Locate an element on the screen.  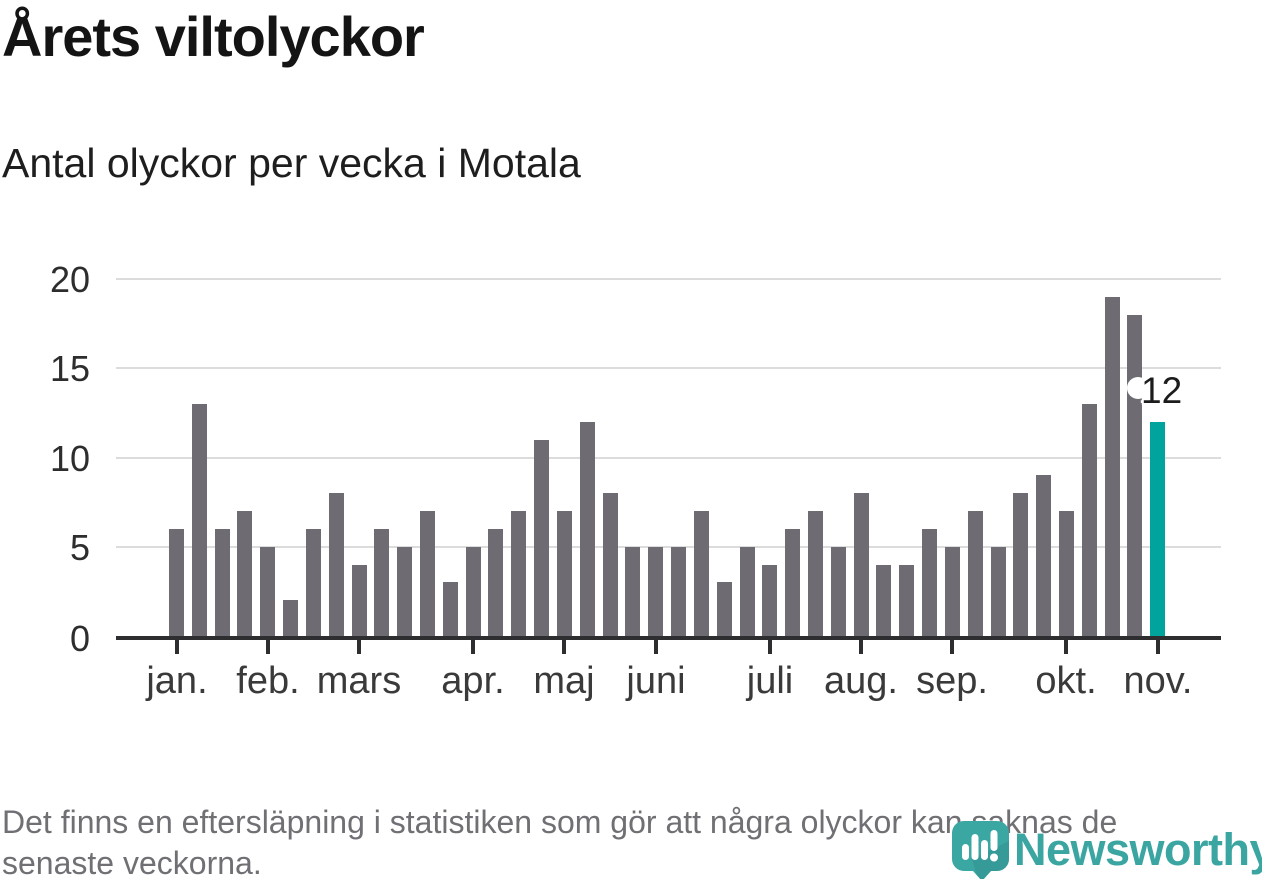
bar-chart-exclamation-icon is located at coordinates (980, 850).